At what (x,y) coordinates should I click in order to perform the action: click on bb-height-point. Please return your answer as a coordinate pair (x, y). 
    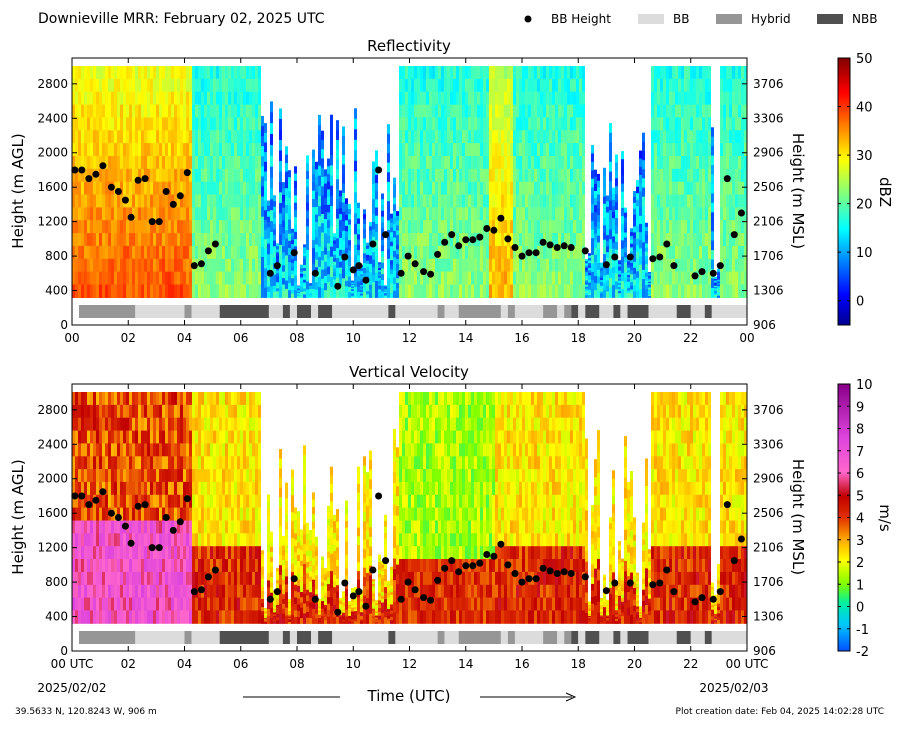
    Looking at the image, I should click on (741, 213).